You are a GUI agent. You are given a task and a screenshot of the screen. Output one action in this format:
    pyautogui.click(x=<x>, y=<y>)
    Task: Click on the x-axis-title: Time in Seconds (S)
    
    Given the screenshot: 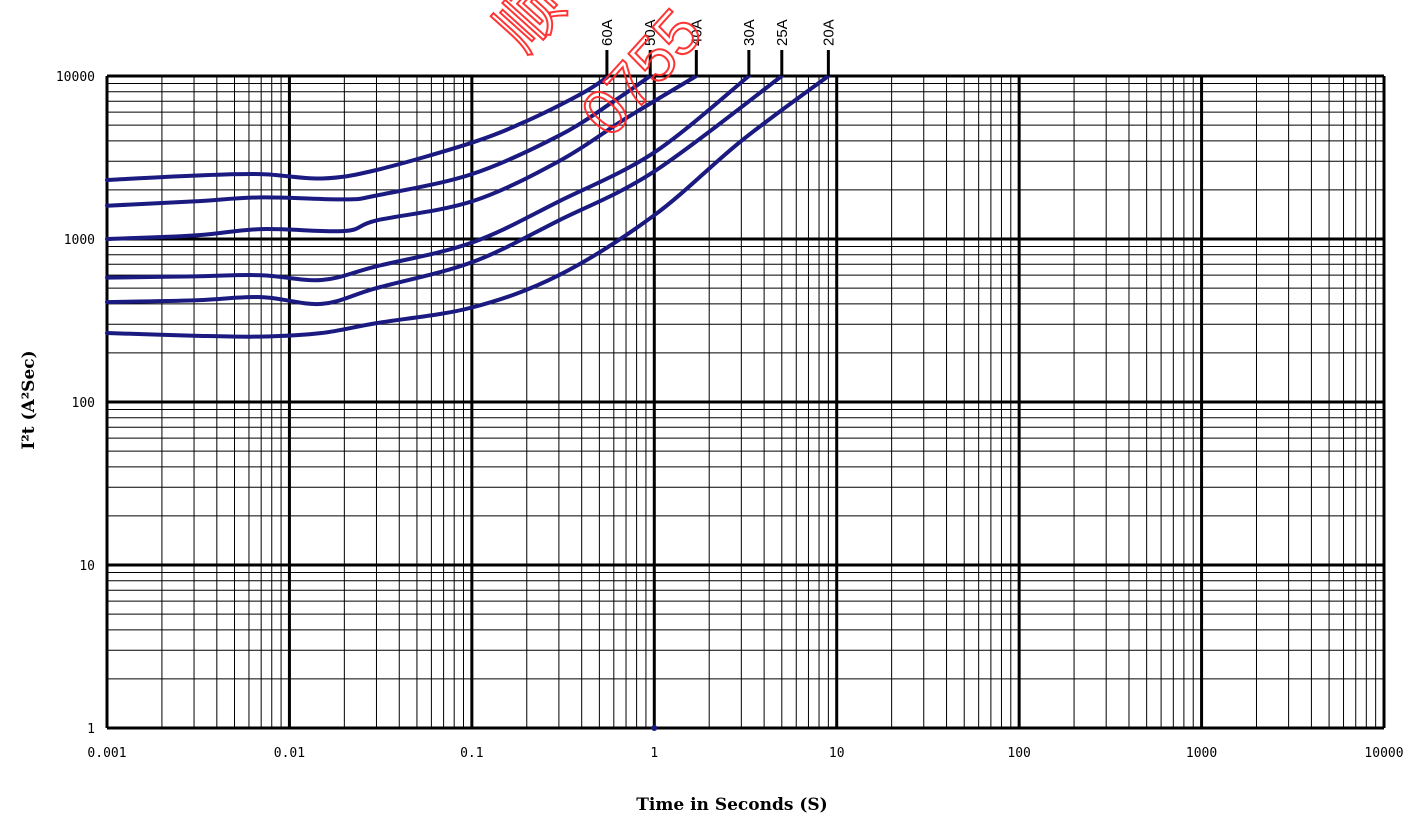 What is the action you would take?
    pyautogui.click(x=731, y=805)
    